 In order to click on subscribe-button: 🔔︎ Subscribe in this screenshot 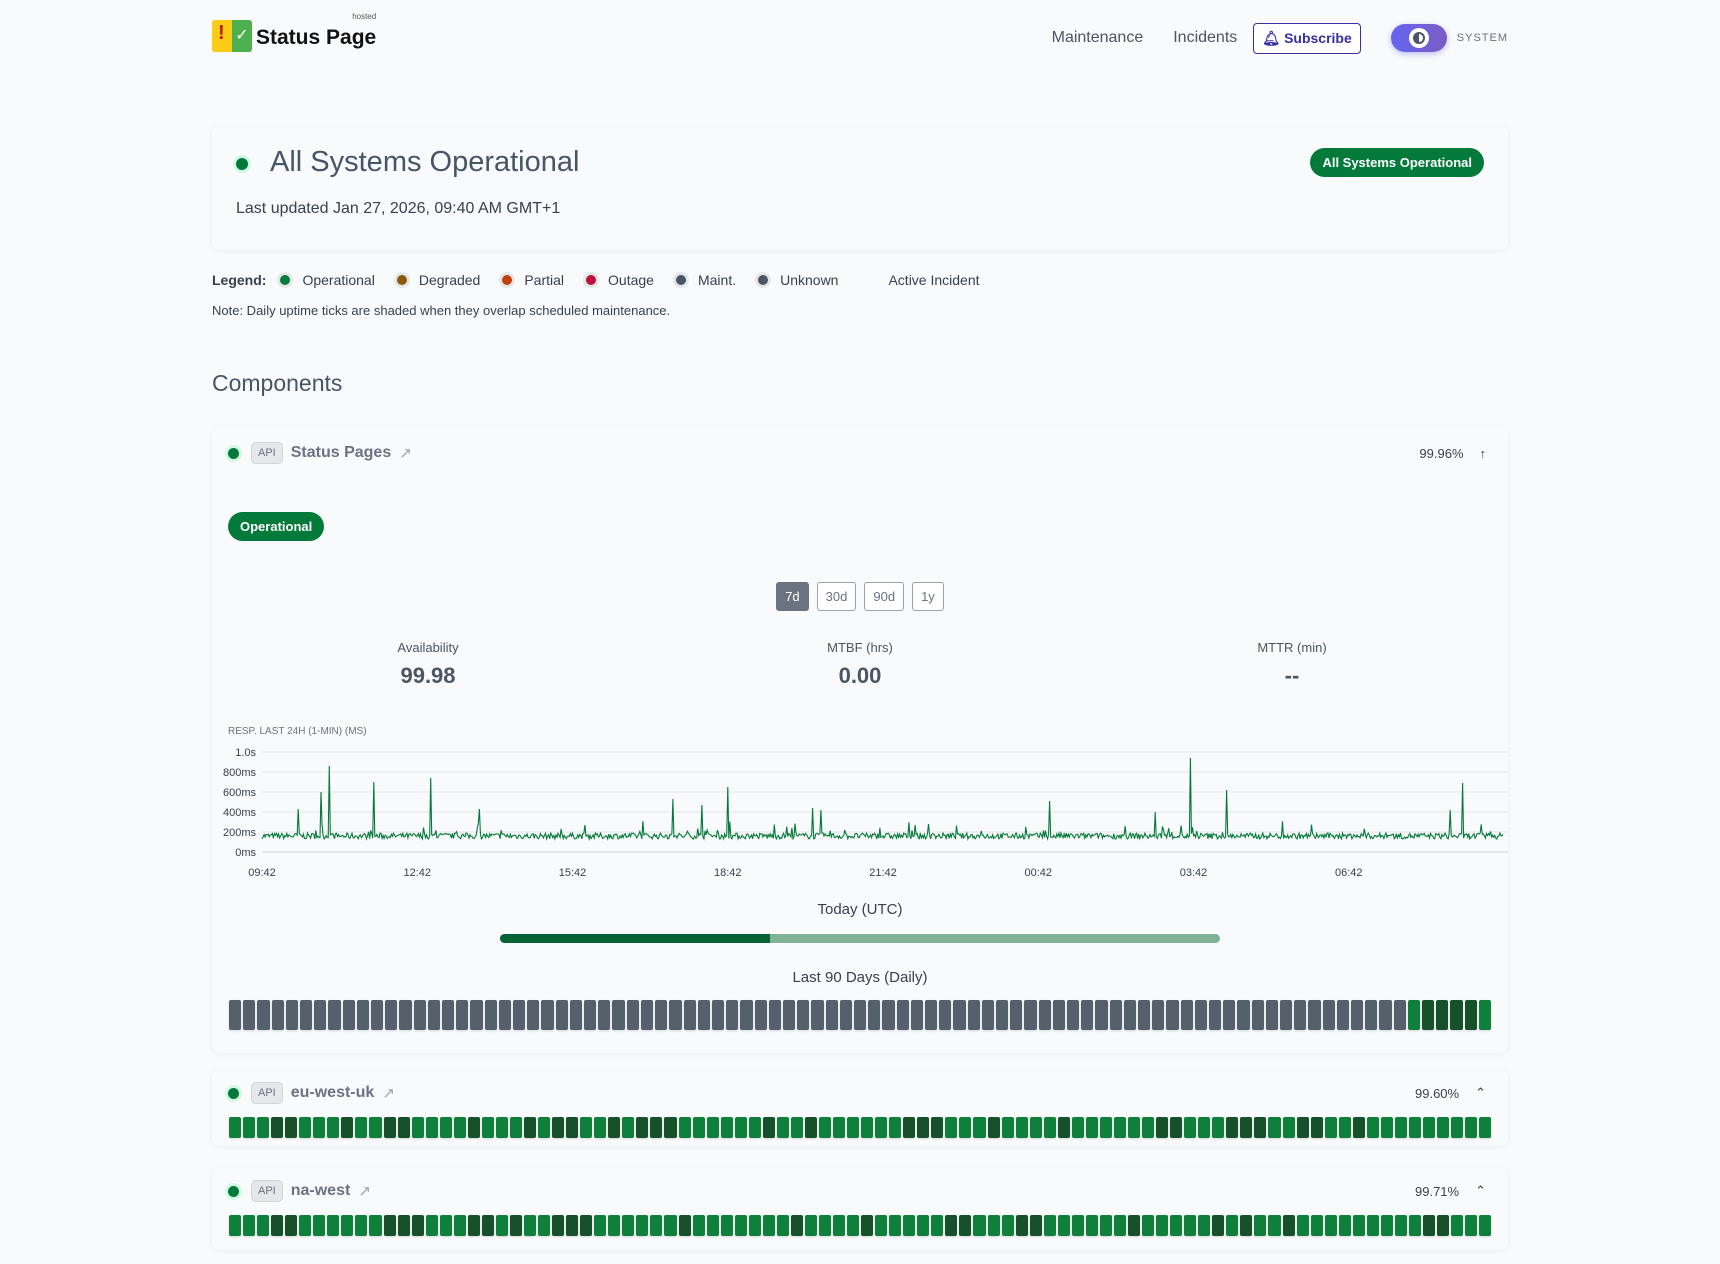, I will do `click(1307, 38)`.